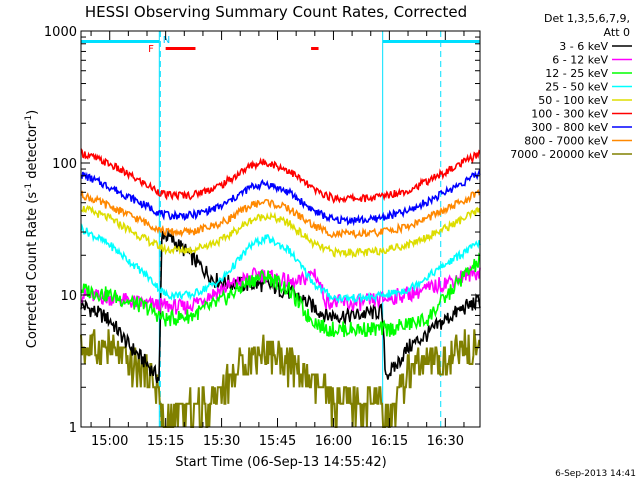  What do you see at coordinates (583, 46) in the screenshot?
I see `legend-label-0: 3 - 6 keV` at bounding box center [583, 46].